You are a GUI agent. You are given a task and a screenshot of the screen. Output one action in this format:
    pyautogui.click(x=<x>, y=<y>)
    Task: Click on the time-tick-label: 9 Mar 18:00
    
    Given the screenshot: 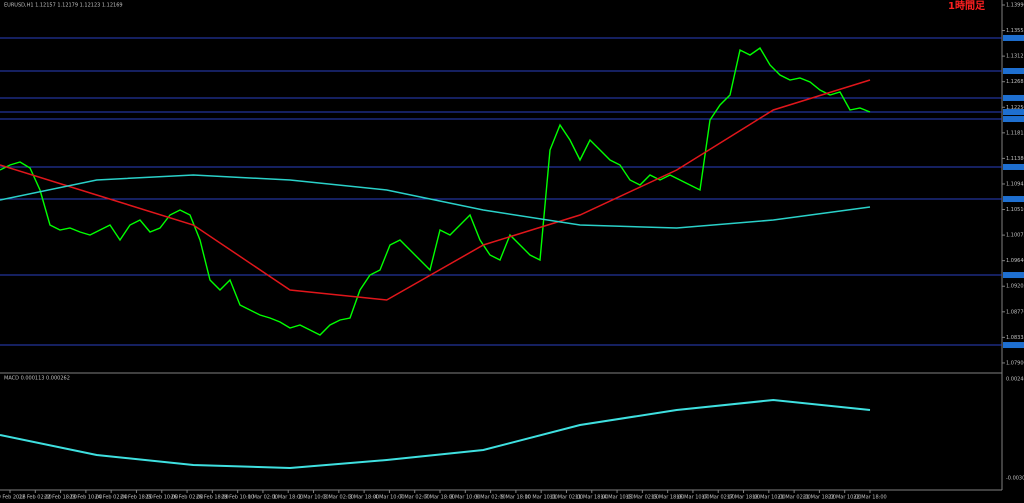 What is the action you would take?
    pyautogui.click(x=516, y=498)
    